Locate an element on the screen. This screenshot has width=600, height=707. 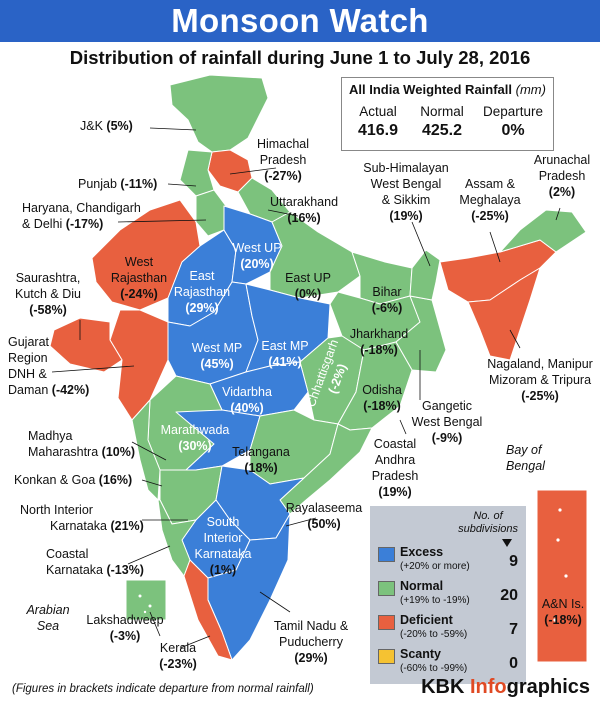
credit-part3: graphics is located at coordinates (548, 687).